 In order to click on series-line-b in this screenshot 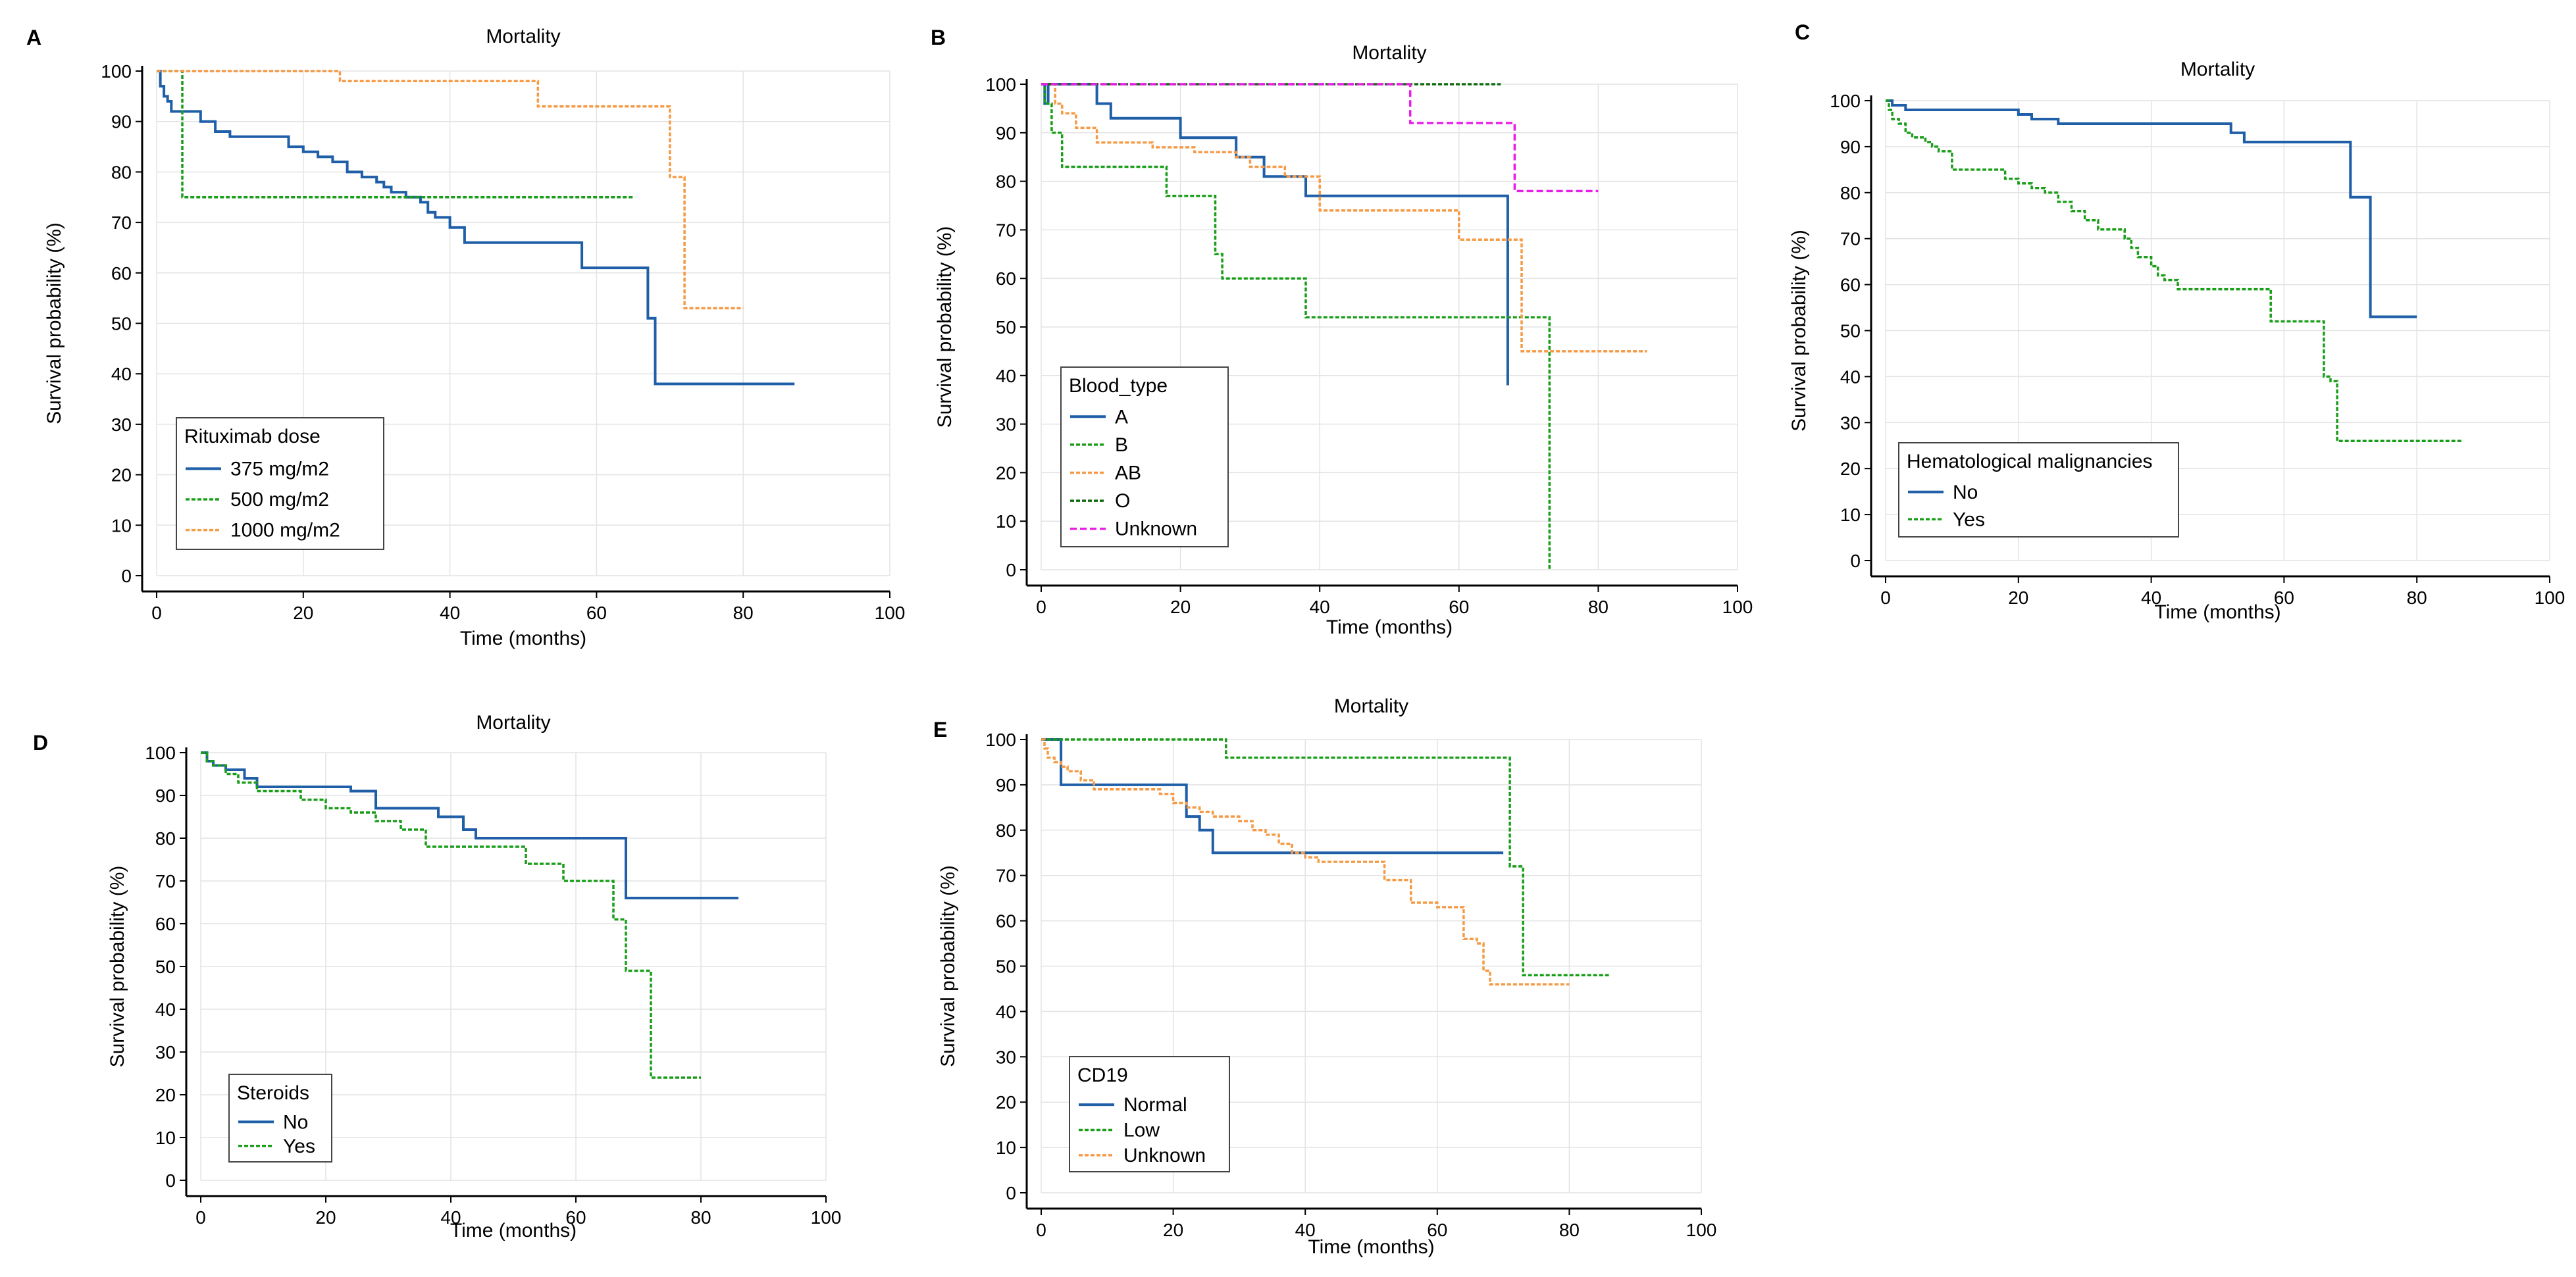, I will do `click(1296, 326)`.